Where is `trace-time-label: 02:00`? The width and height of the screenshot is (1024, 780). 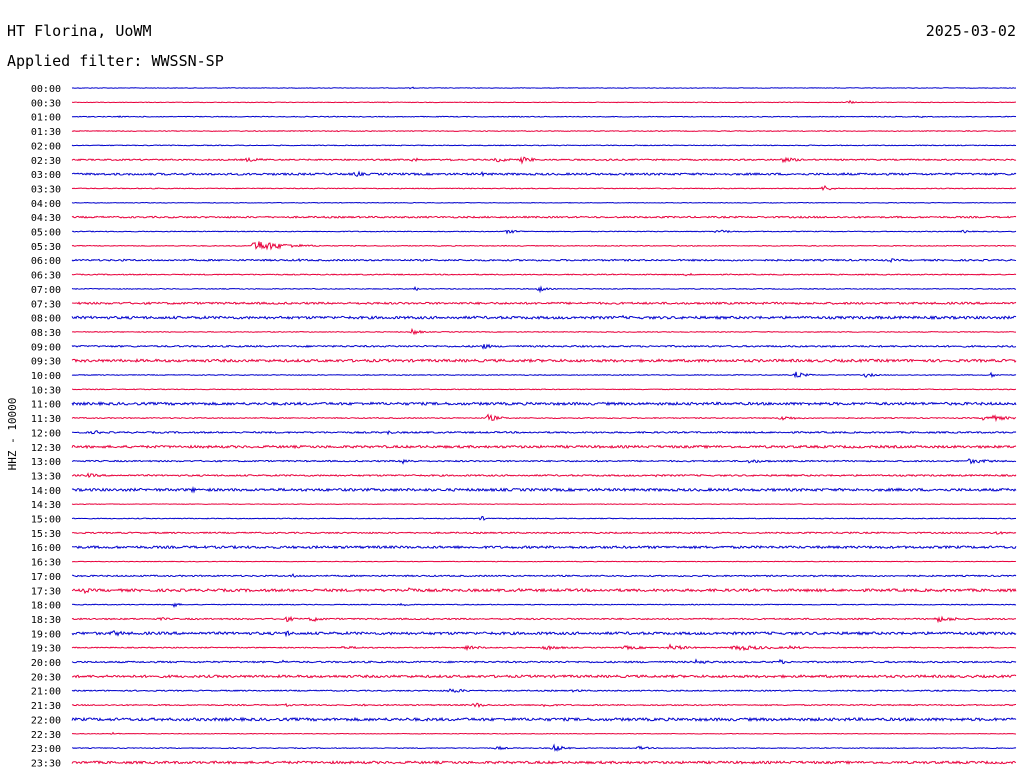
trace-time-label: 02:00 is located at coordinates (46, 146).